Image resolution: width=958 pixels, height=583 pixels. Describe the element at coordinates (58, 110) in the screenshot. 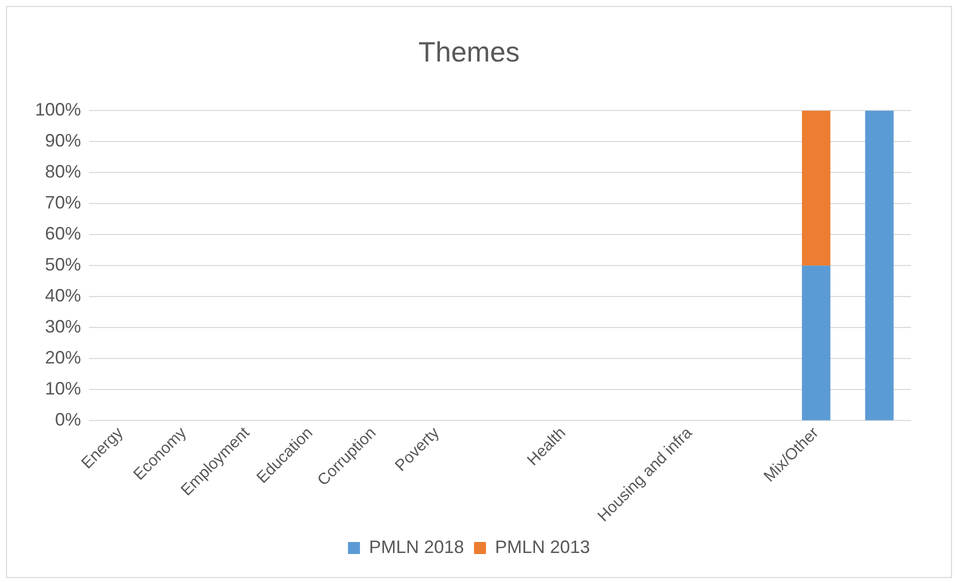

I see `y-tick-label: 100%` at that location.